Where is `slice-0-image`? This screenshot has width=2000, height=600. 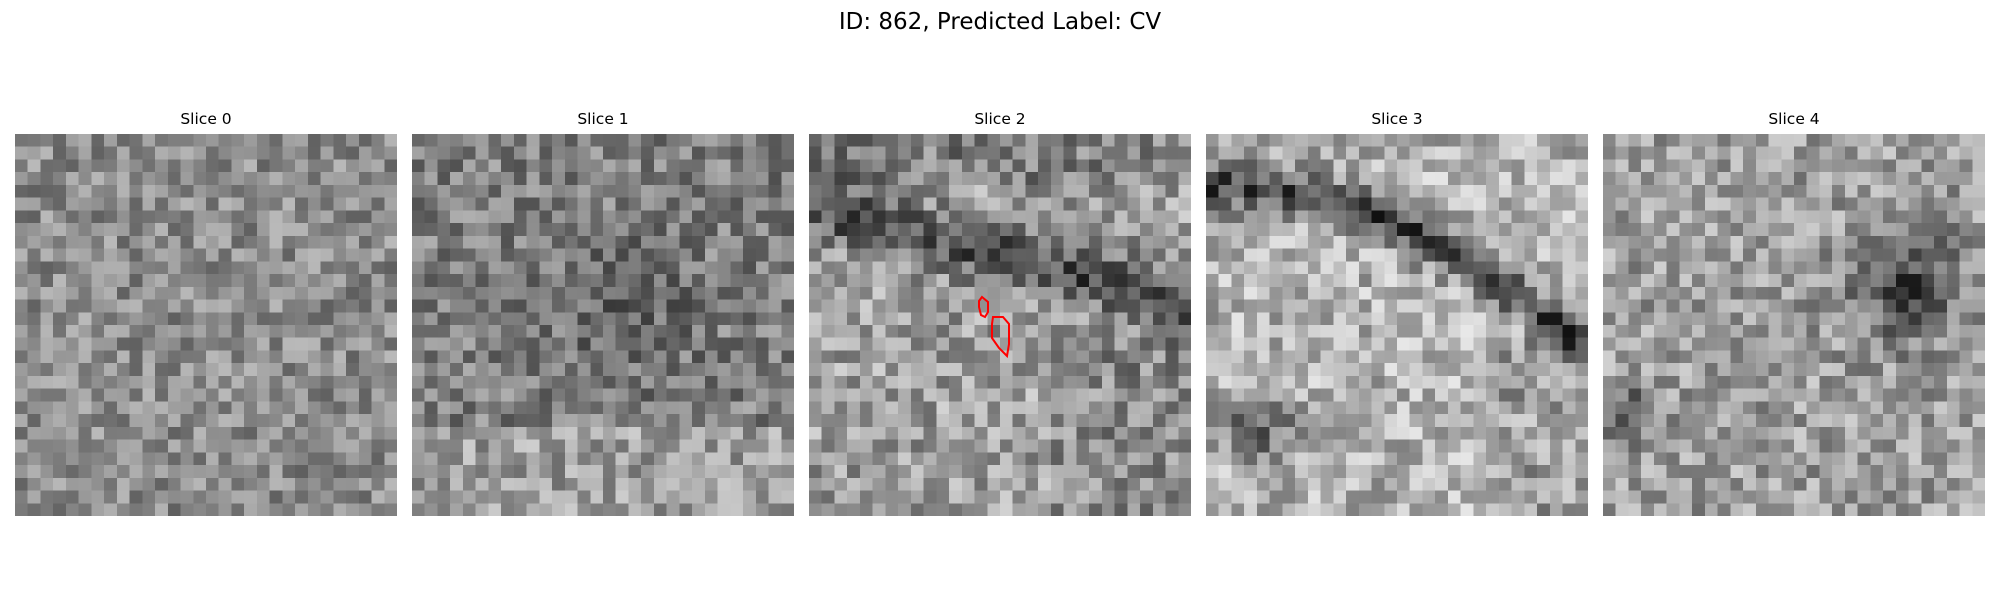 slice-0-image is located at coordinates (206, 325).